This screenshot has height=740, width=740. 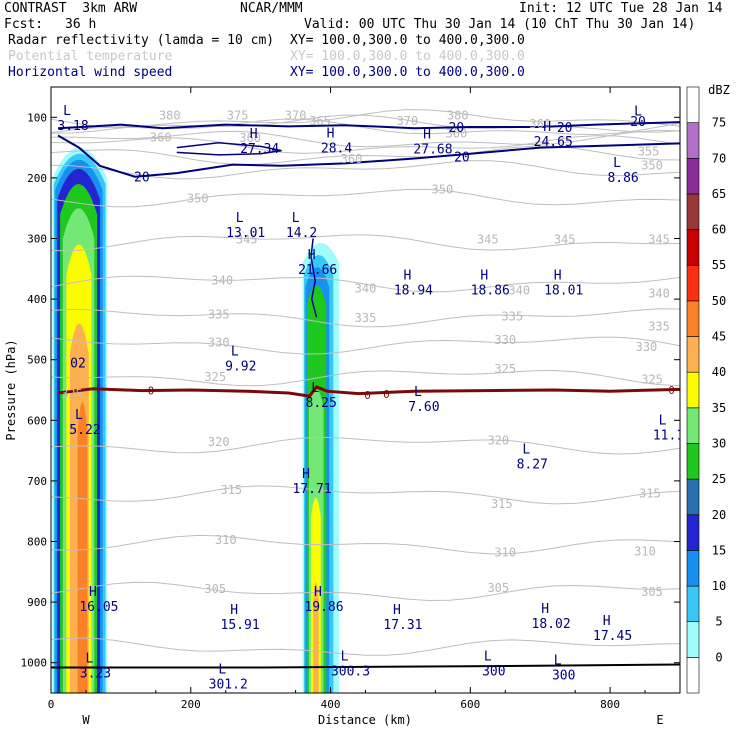 What do you see at coordinates (719, 586) in the screenshot?
I see `colorbar-label: 10` at bounding box center [719, 586].